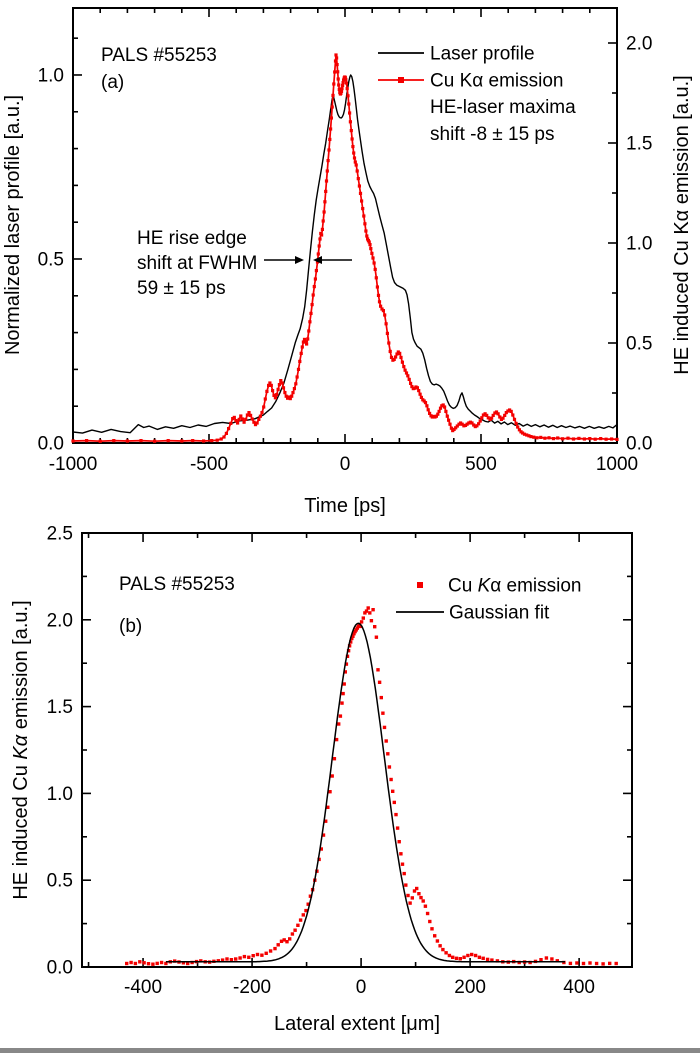 This screenshot has width=700, height=1053. What do you see at coordinates (639, 344) in the screenshot?
I see `y-right-tick-label: 0.5` at bounding box center [639, 344].